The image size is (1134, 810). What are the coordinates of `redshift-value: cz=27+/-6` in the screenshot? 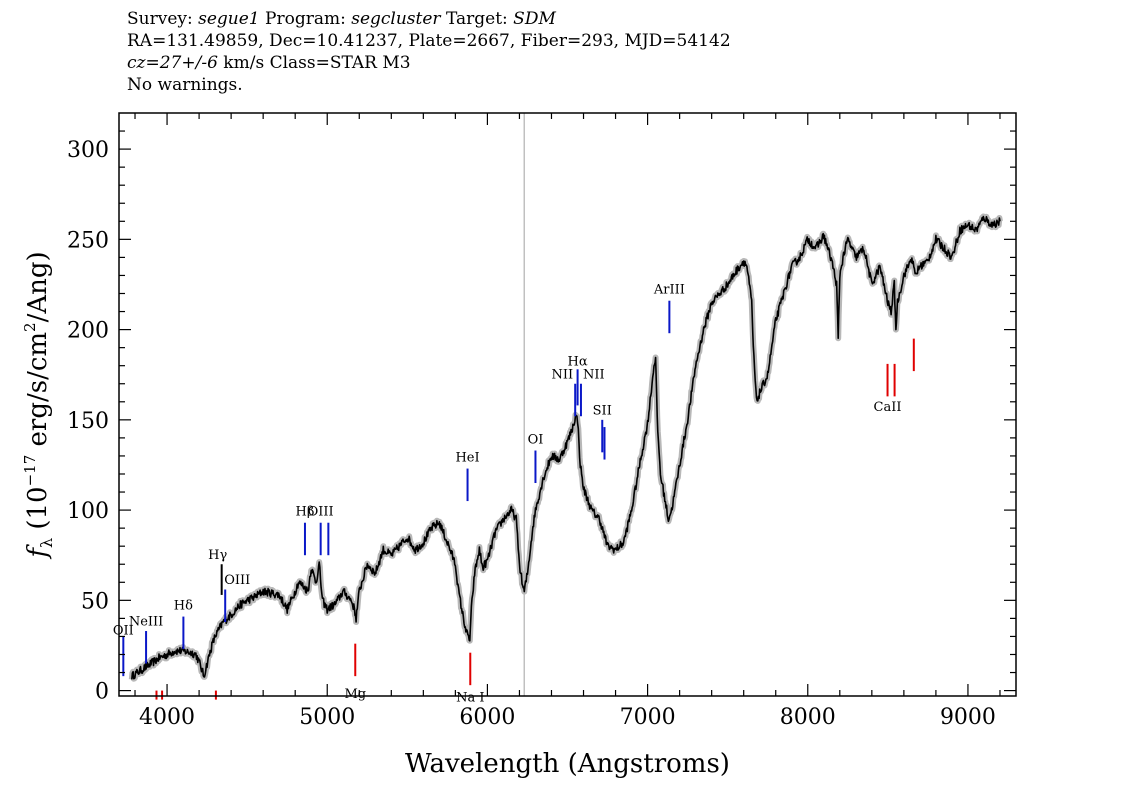 It's located at (172, 63).